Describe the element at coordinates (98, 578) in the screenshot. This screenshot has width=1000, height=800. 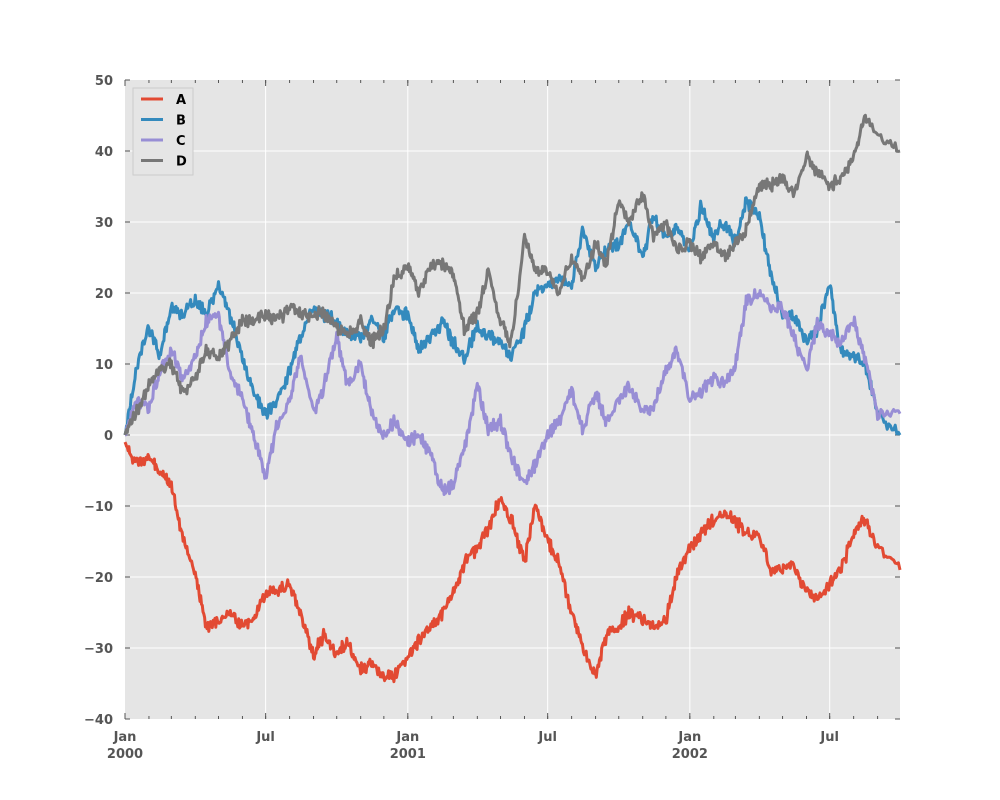
I see `y-tick-label: −20` at that location.